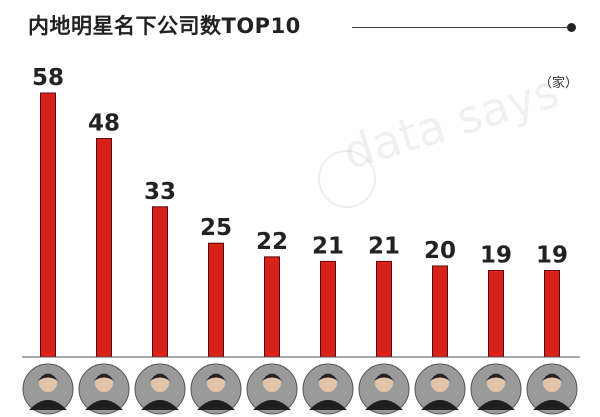 This screenshot has width=600, height=417. What do you see at coordinates (300, 389) in the screenshot?
I see `avatars-group` at bounding box center [300, 389].